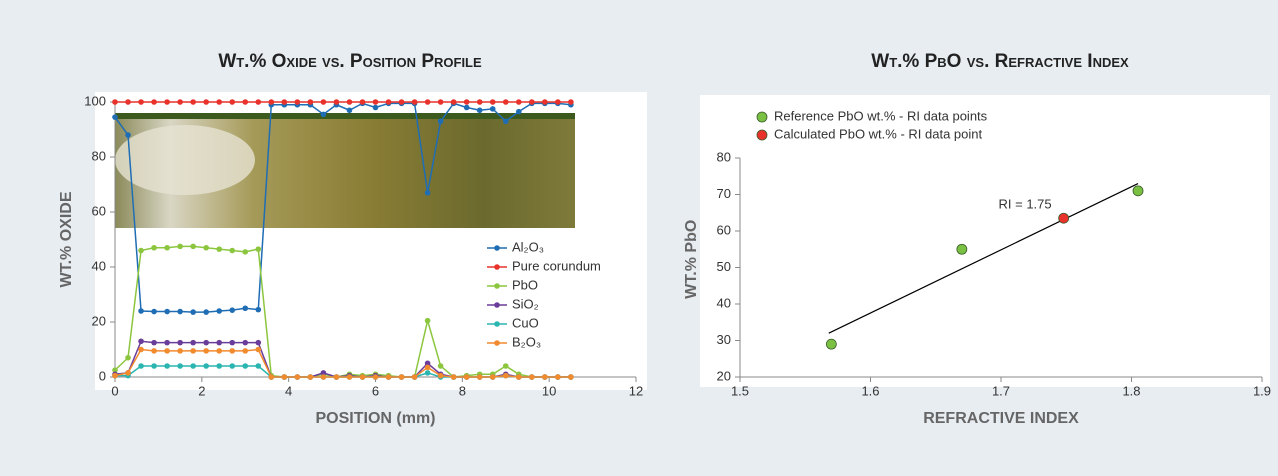  I want to click on x-tick-label: 1.9, so click(1262, 390).